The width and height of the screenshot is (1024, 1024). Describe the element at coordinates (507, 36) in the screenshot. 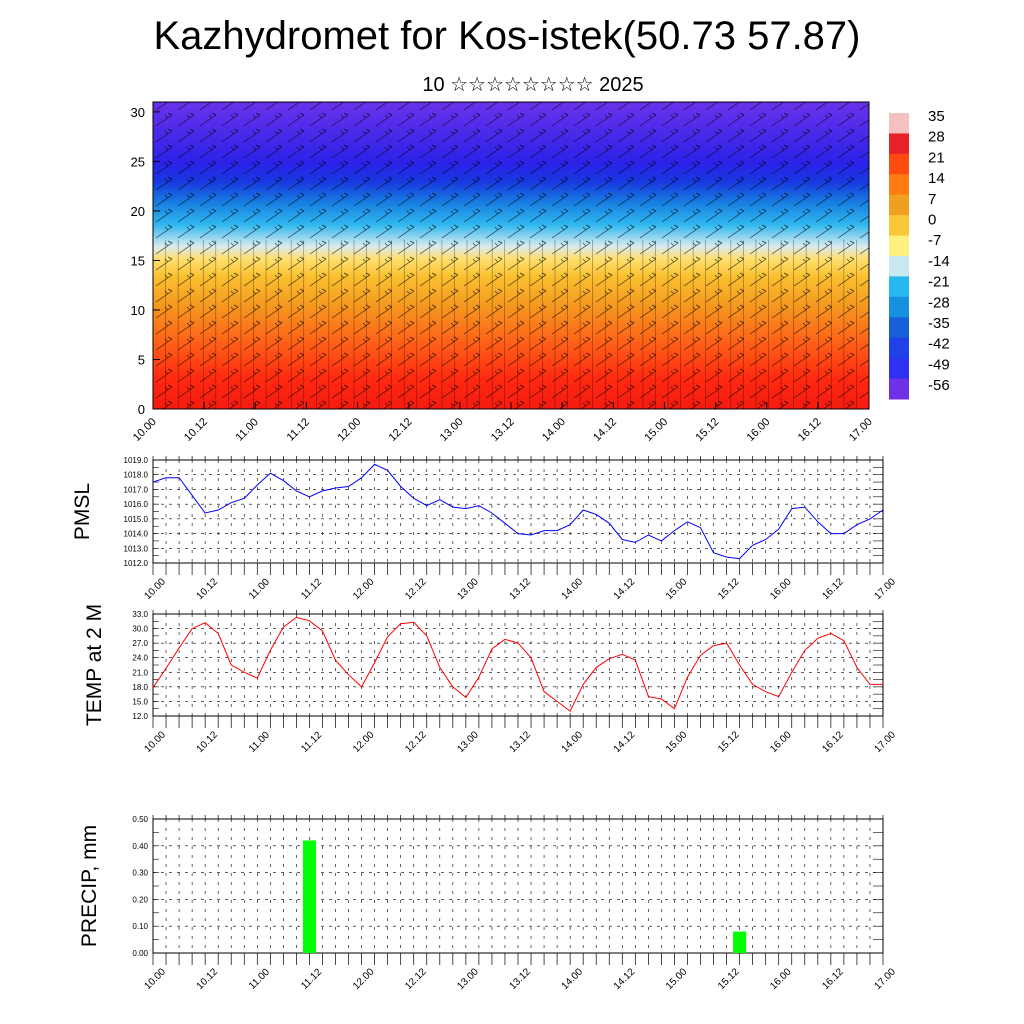

I see `page-title: Kazhydromet for Kos-istek(50.73 57.87)` at that location.